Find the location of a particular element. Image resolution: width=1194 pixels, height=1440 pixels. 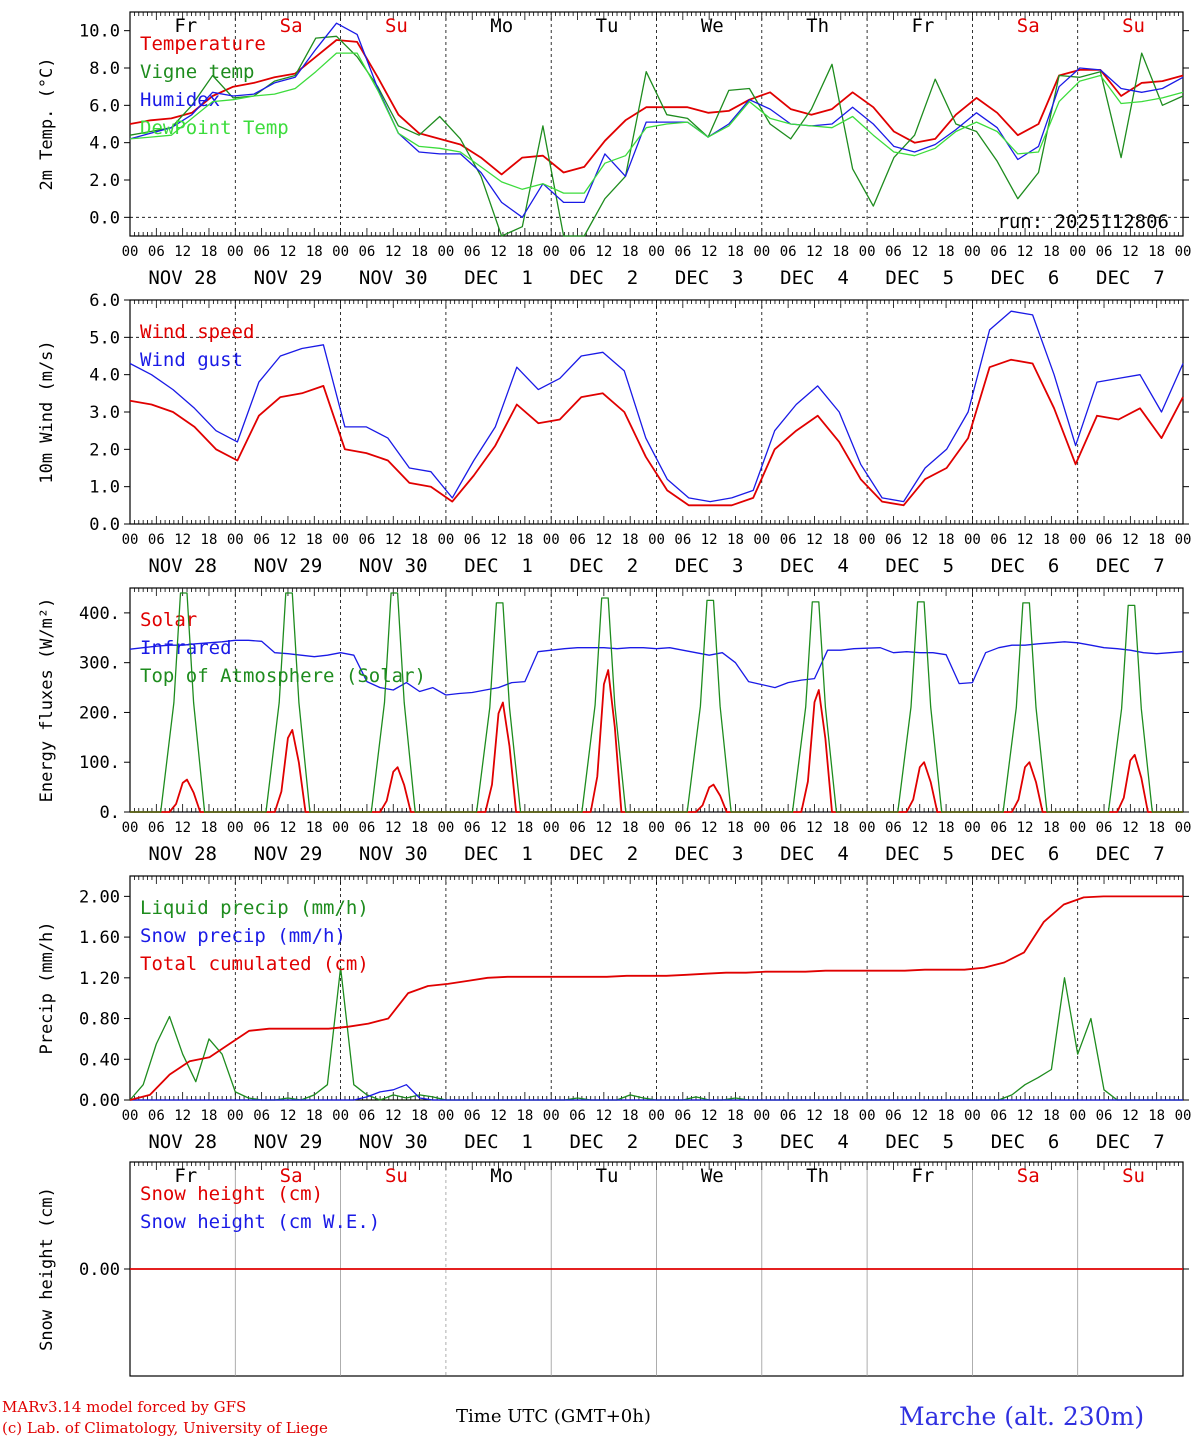

legend-entry: Snow height (cm) is located at coordinates (231, 1194).